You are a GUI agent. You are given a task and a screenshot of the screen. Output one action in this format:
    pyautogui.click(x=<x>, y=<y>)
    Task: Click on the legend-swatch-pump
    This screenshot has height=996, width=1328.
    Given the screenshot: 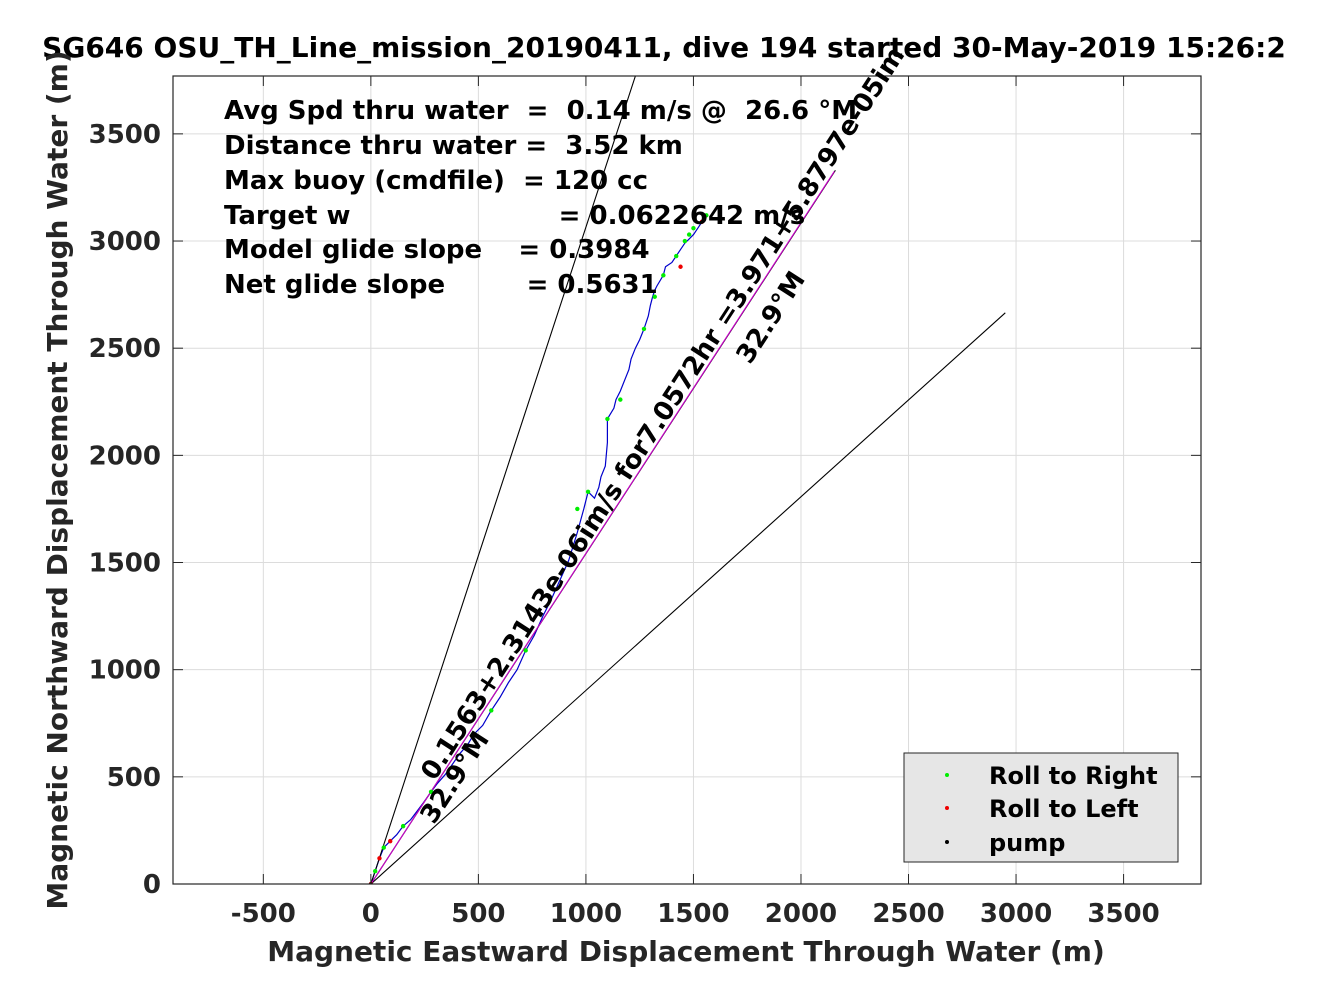 What is the action you would take?
    pyautogui.click(x=947, y=842)
    